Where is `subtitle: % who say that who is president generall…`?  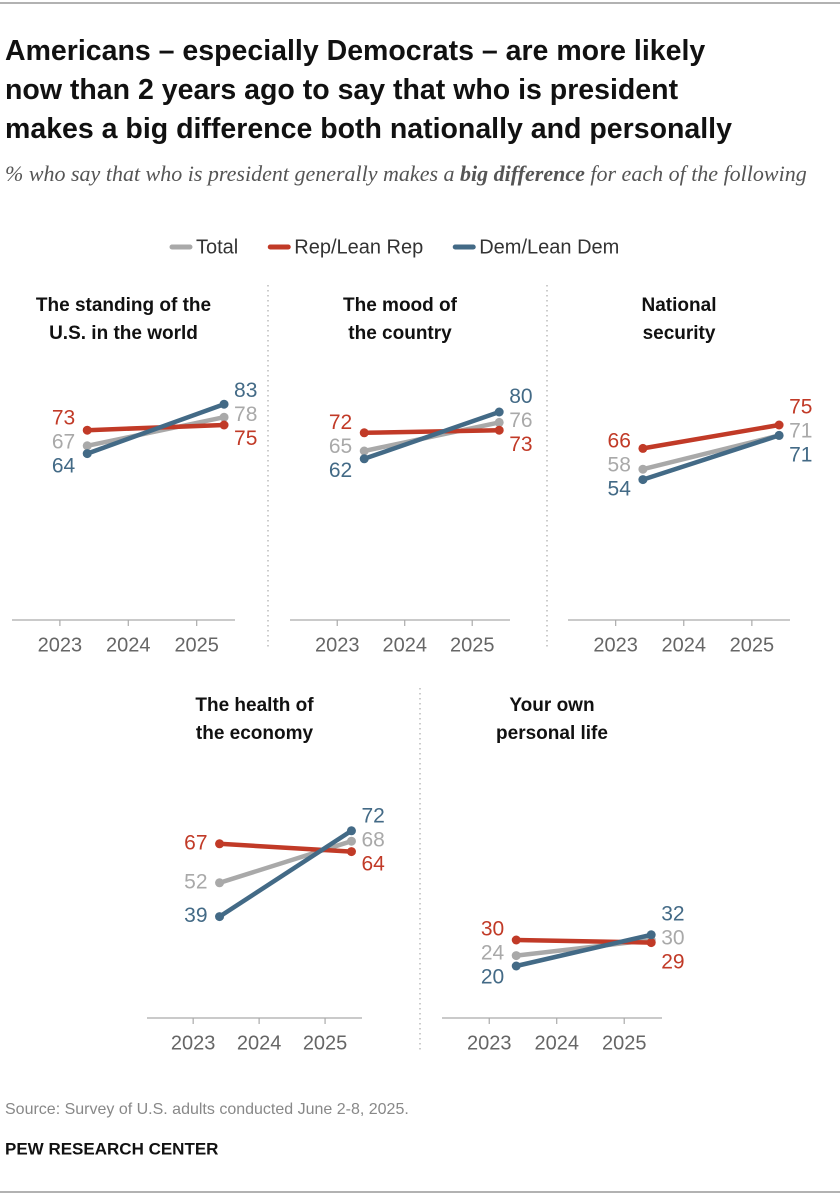 subtitle: % who say that who is president generall… is located at coordinates (420, 173).